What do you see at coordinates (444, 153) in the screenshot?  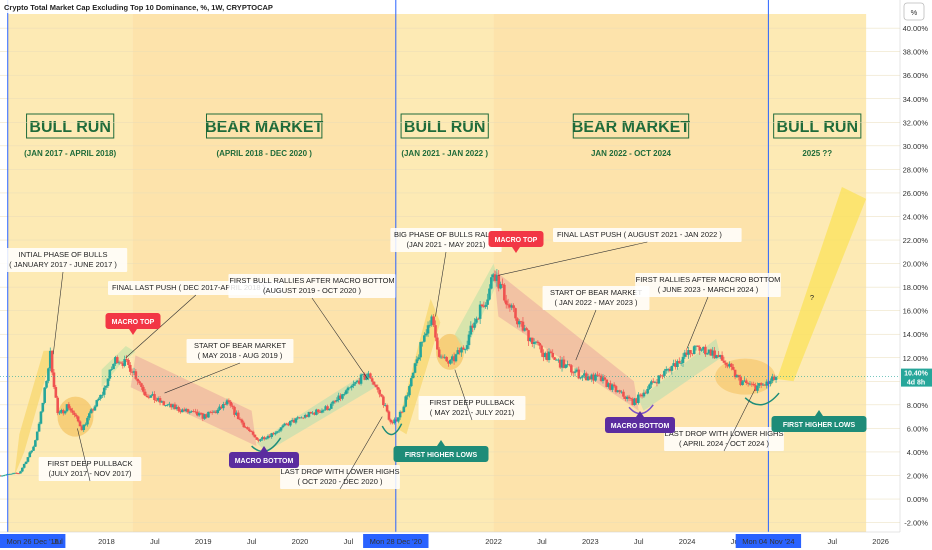 I see `phase-range-2: (JAN 2021 - JAN 2022 )` at bounding box center [444, 153].